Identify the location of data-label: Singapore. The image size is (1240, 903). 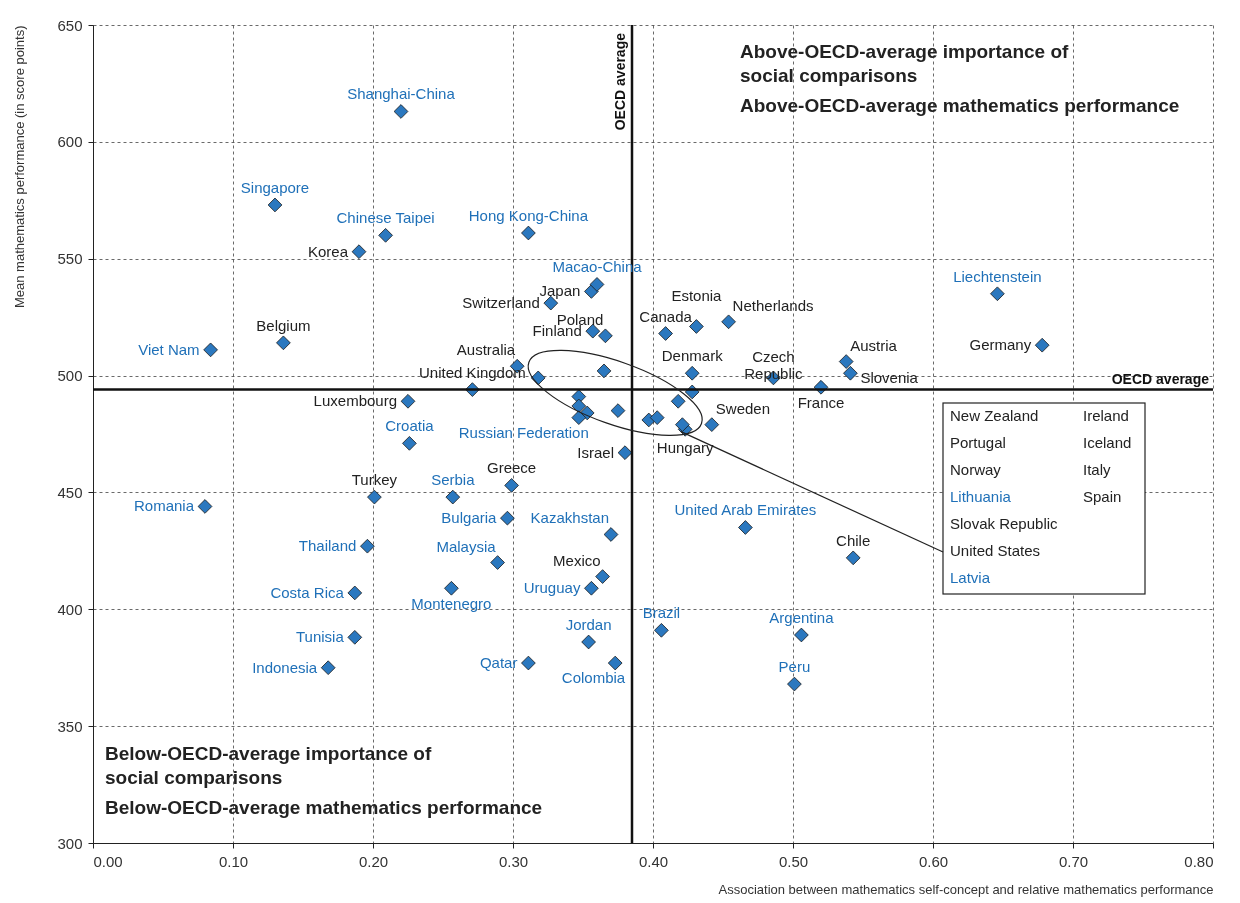
(275, 187).